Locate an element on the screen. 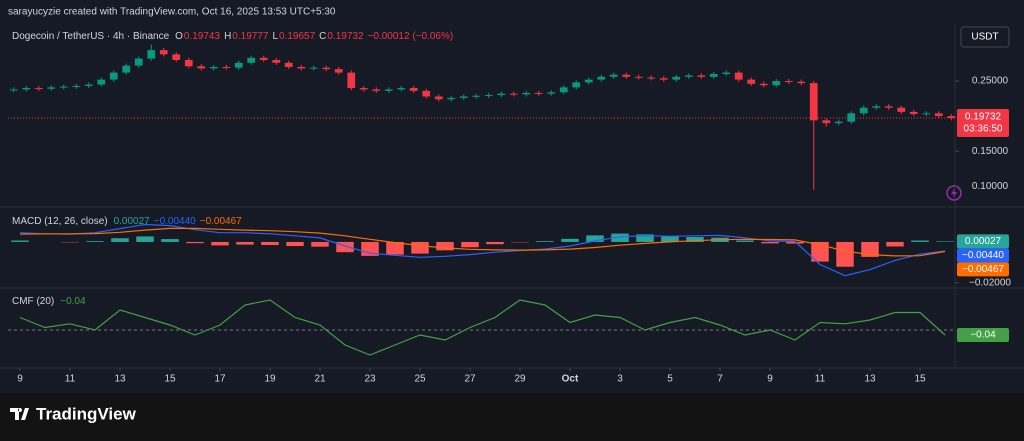 The width and height of the screenshot is (1024, 441). x-tick-label: 23 is located at coordinates (370, 379).